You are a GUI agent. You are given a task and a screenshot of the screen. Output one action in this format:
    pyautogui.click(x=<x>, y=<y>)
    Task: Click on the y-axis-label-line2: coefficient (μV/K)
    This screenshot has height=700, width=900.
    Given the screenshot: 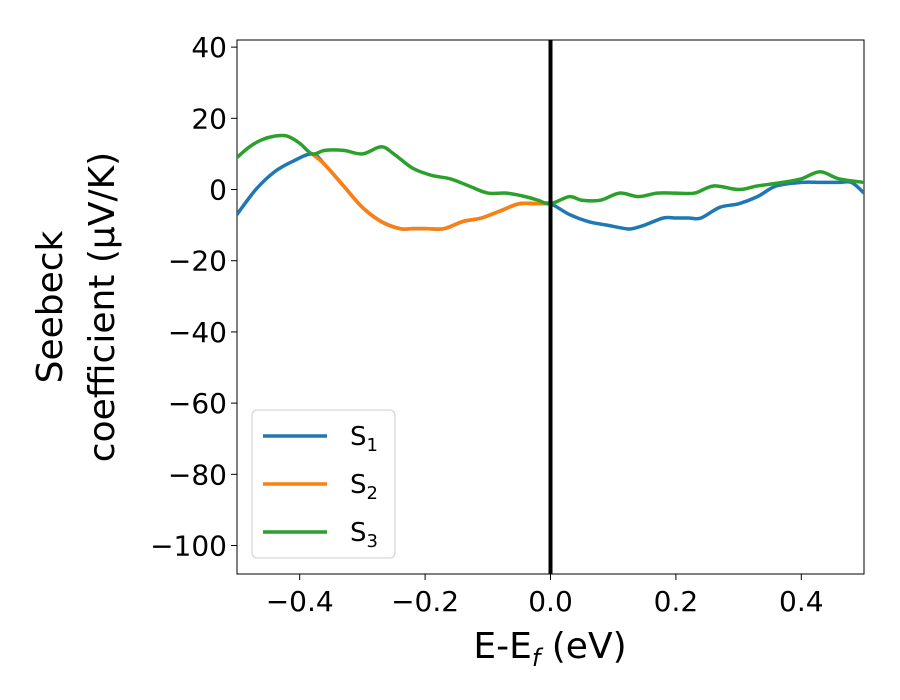 What is the action you would take?
    pyautogui.click(x=102, y=307)
    